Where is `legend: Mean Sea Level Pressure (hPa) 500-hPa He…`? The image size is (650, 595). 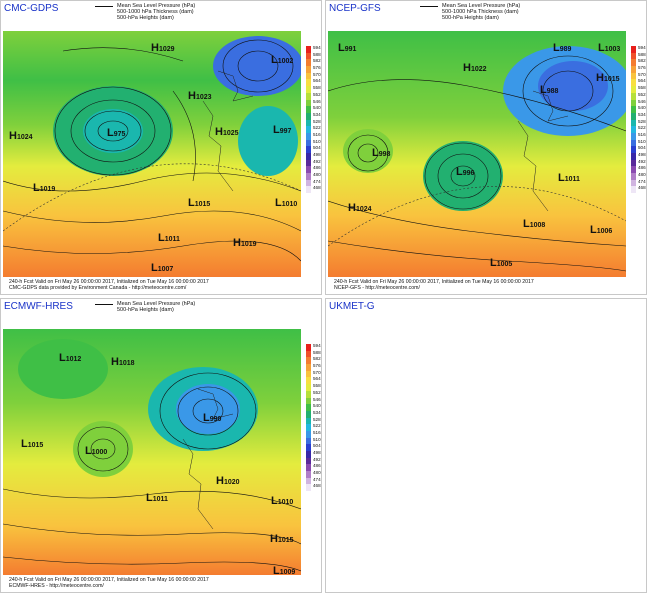
legend: Mean Sea Level Pressure (hPa) 500-hPa He… is located at coordinates (144, 307).